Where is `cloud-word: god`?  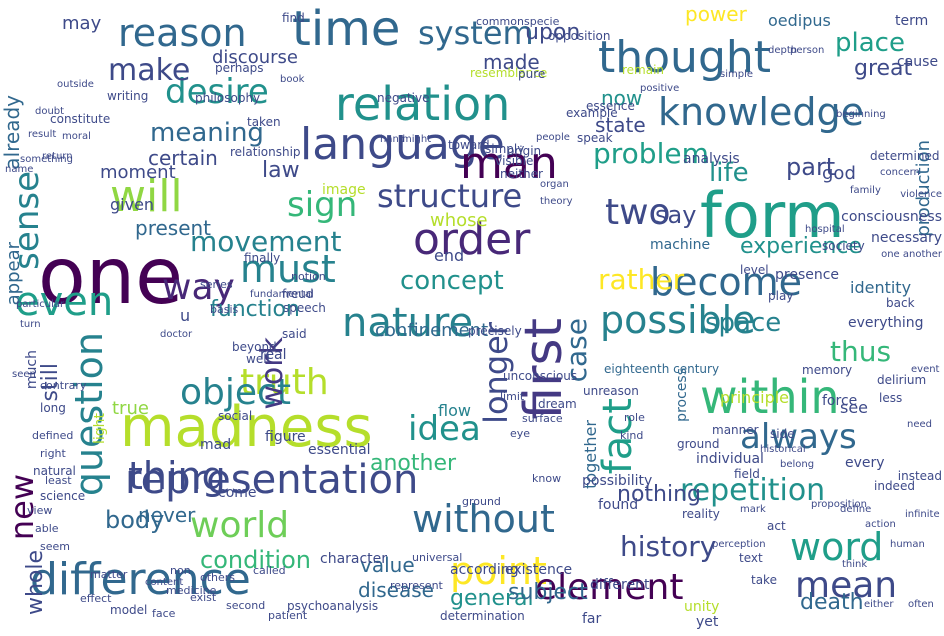 cloud-word: god is located at coordinates (839, 173).